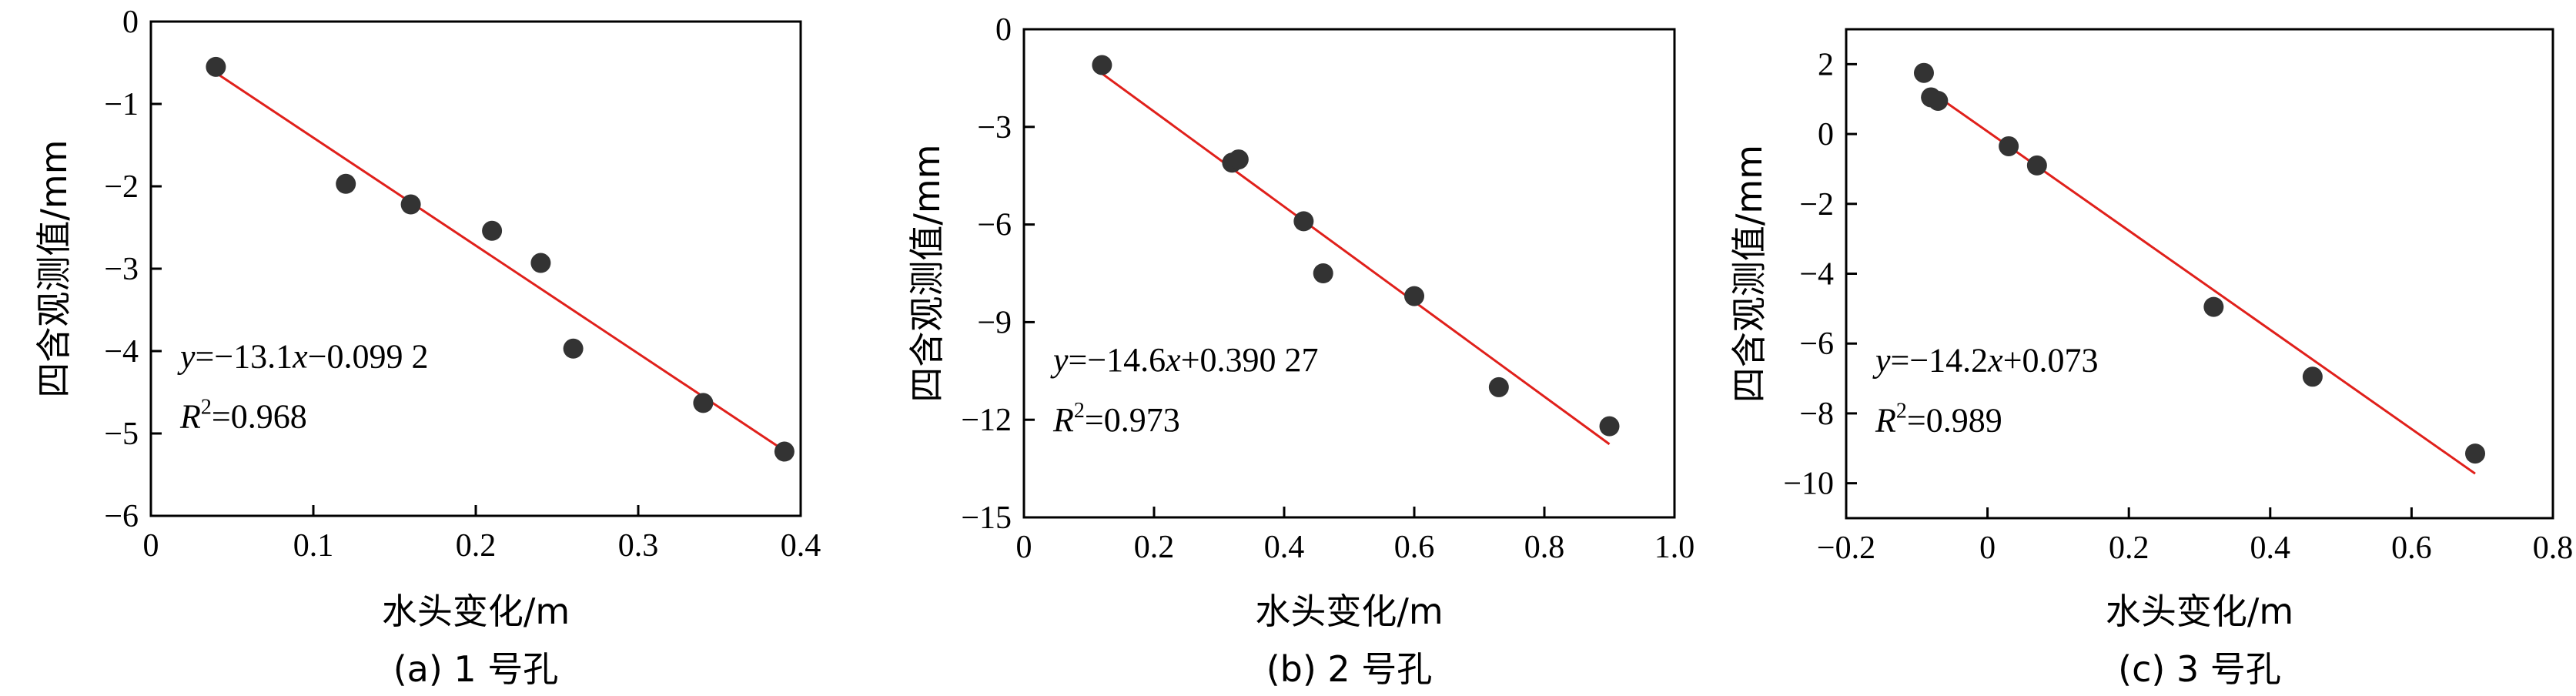 The image size is (2576, 696). I want to click on y-tick-label: −8, so click(1817, 414).